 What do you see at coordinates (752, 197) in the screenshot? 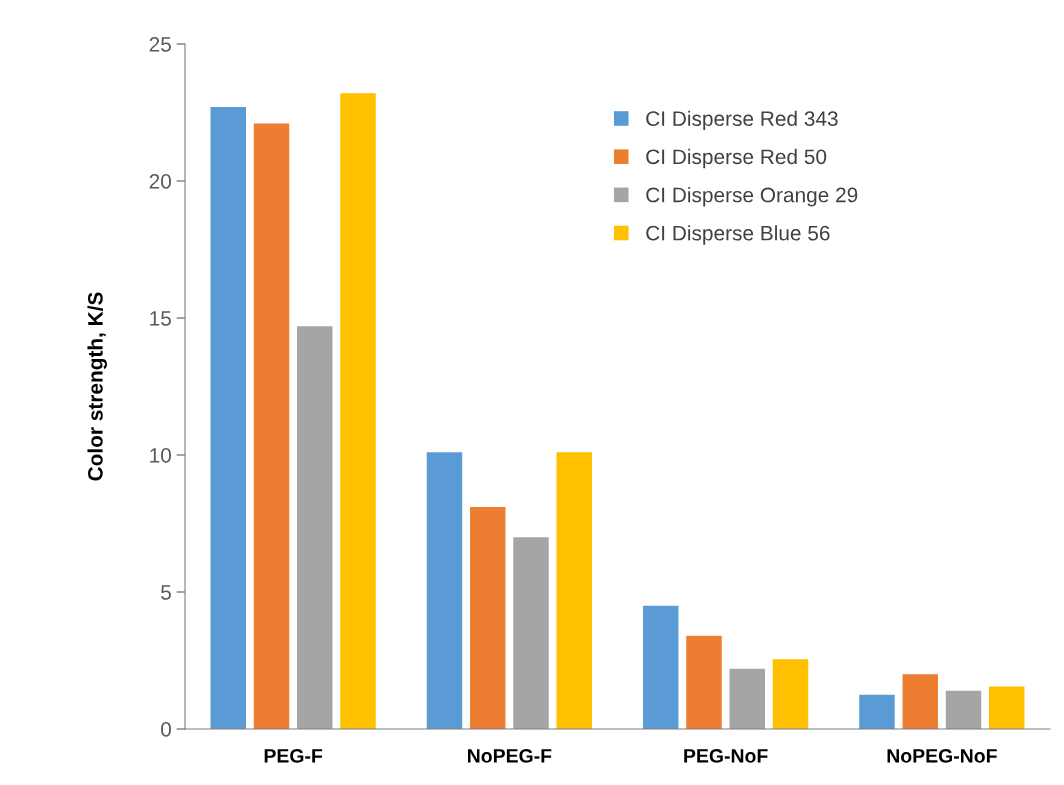
I see `legend-label: CI Disperse Orange 29` at bounding box center [752, 197].